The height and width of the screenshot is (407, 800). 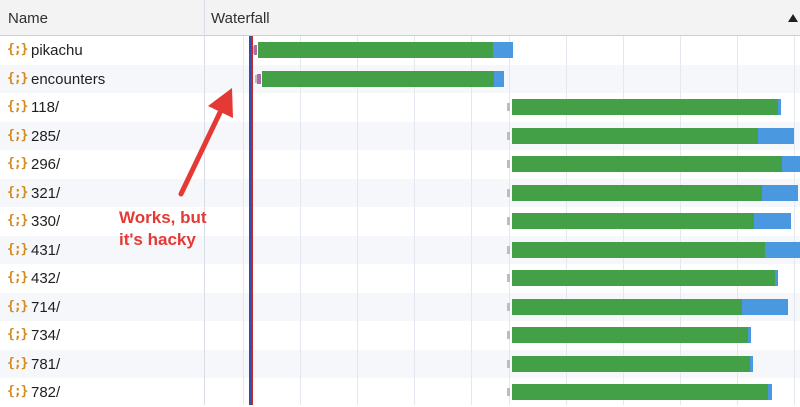 What do you see at coordinates (793, 18) in the screenshot?
I see `sort-ascending-icon` at bounding box center [793, 18].